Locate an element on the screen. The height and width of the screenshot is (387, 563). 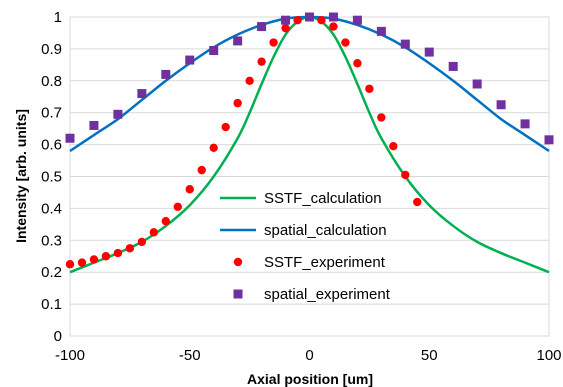
y-tick-label: 0.5 is located at coordinates (51, 177).